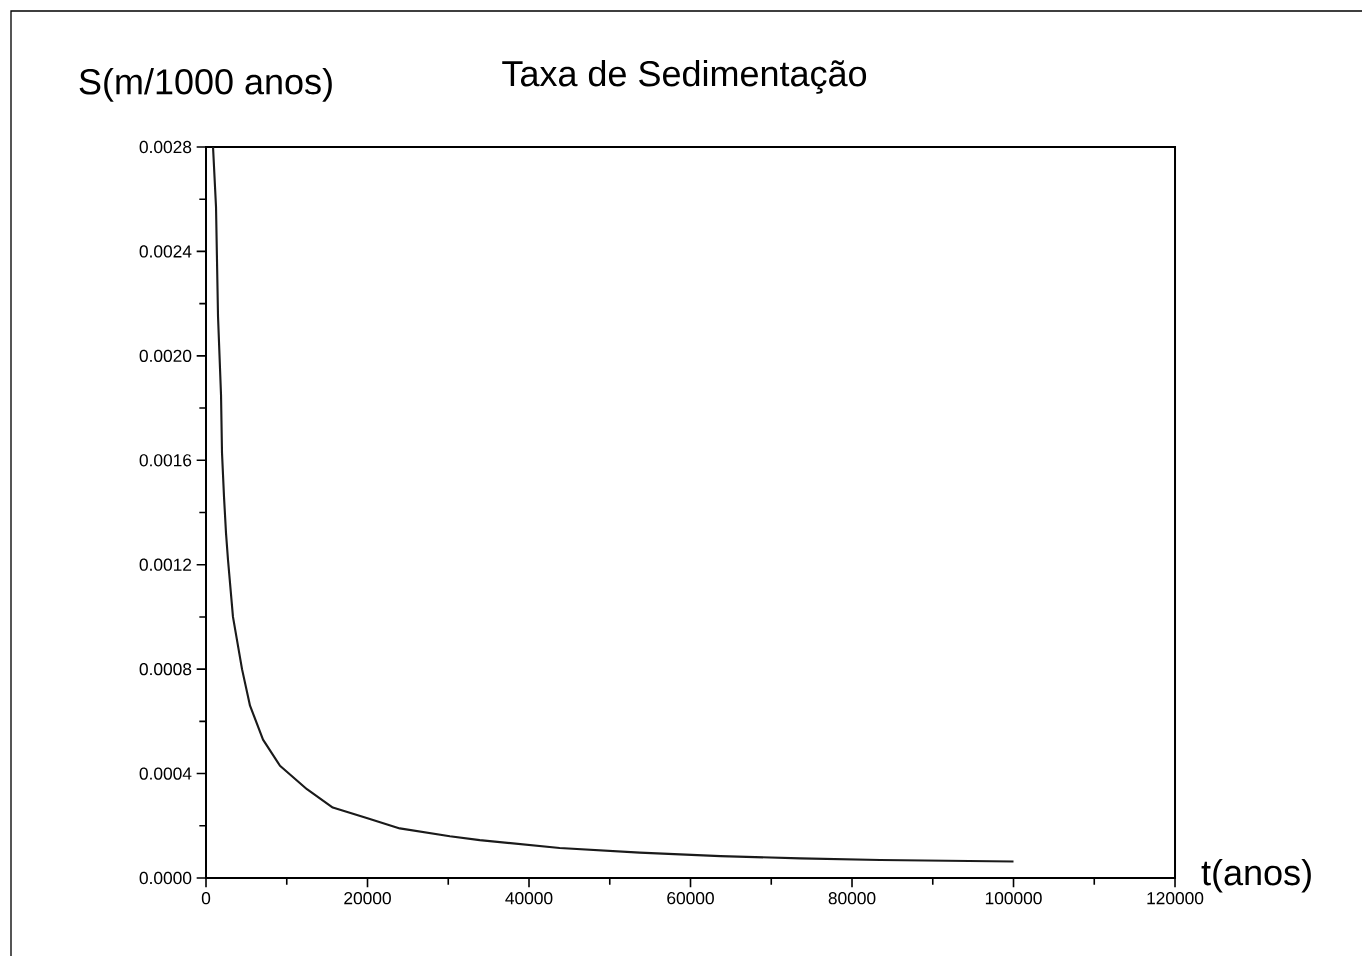 This screenshot has height=956, width=1362. Describe the element at coordinates (165, 878) in the screenshot. I see `y-tick-label: 0.0000` at that location.